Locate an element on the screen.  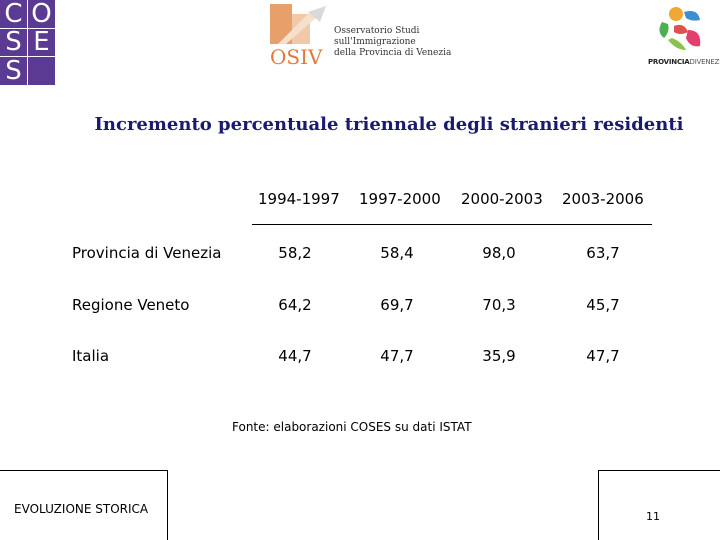
row-label: Provincia di Venezia is located at coordinates (147, 253).